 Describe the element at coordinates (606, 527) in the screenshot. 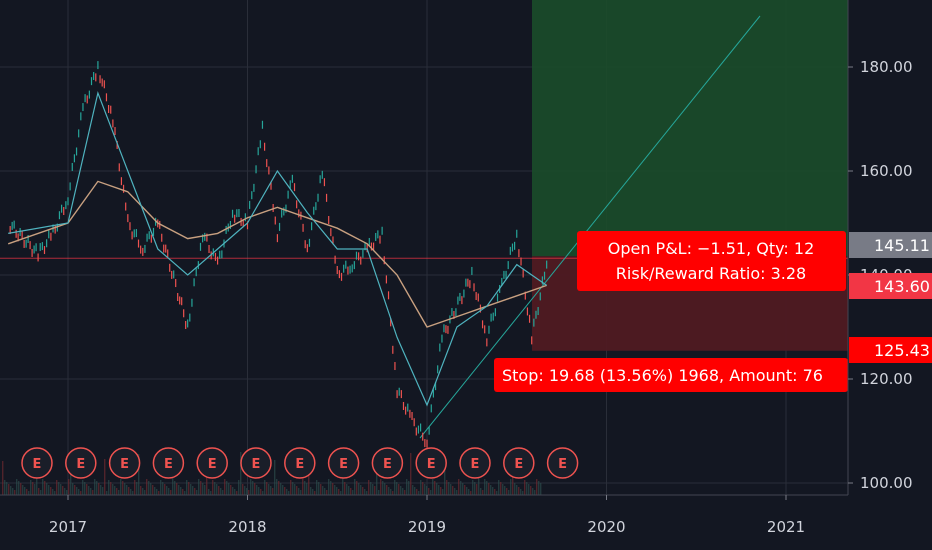

I see `x-tick-label: 2020` at that location.